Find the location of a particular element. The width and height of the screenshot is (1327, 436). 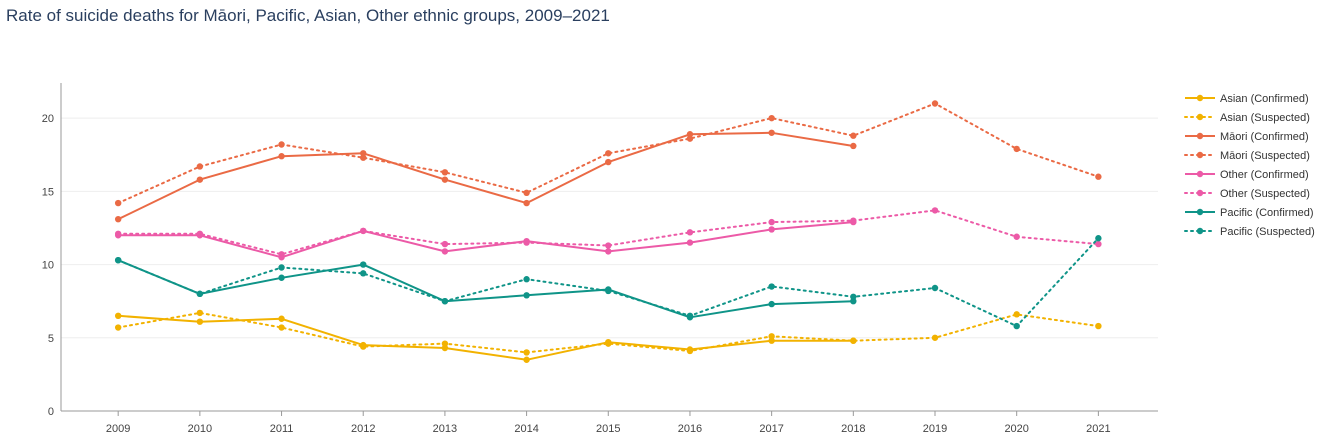

legend-item-other-confirmed: Other (Confirmed) is located at coordinates (1264, 175).